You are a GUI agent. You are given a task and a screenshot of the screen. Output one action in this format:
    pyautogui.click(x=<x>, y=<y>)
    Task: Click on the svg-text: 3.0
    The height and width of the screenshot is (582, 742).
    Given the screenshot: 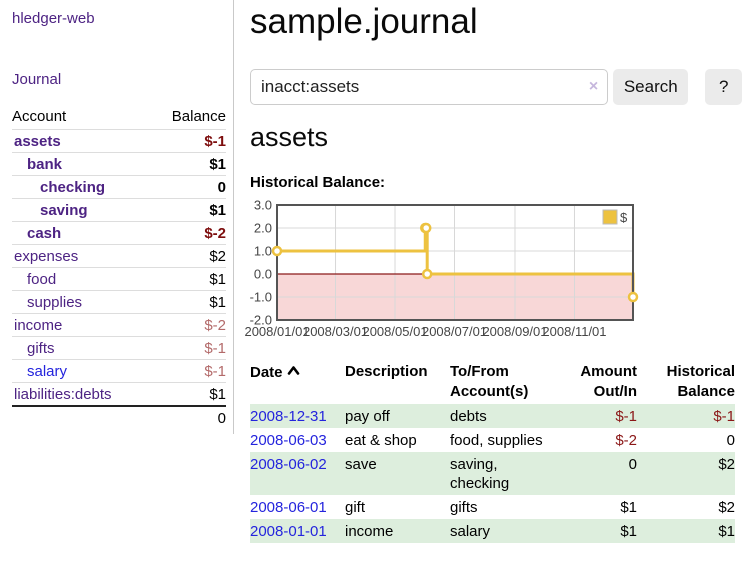 What is the action you would take?
    pyautogui.click(x=263, y=205)
    